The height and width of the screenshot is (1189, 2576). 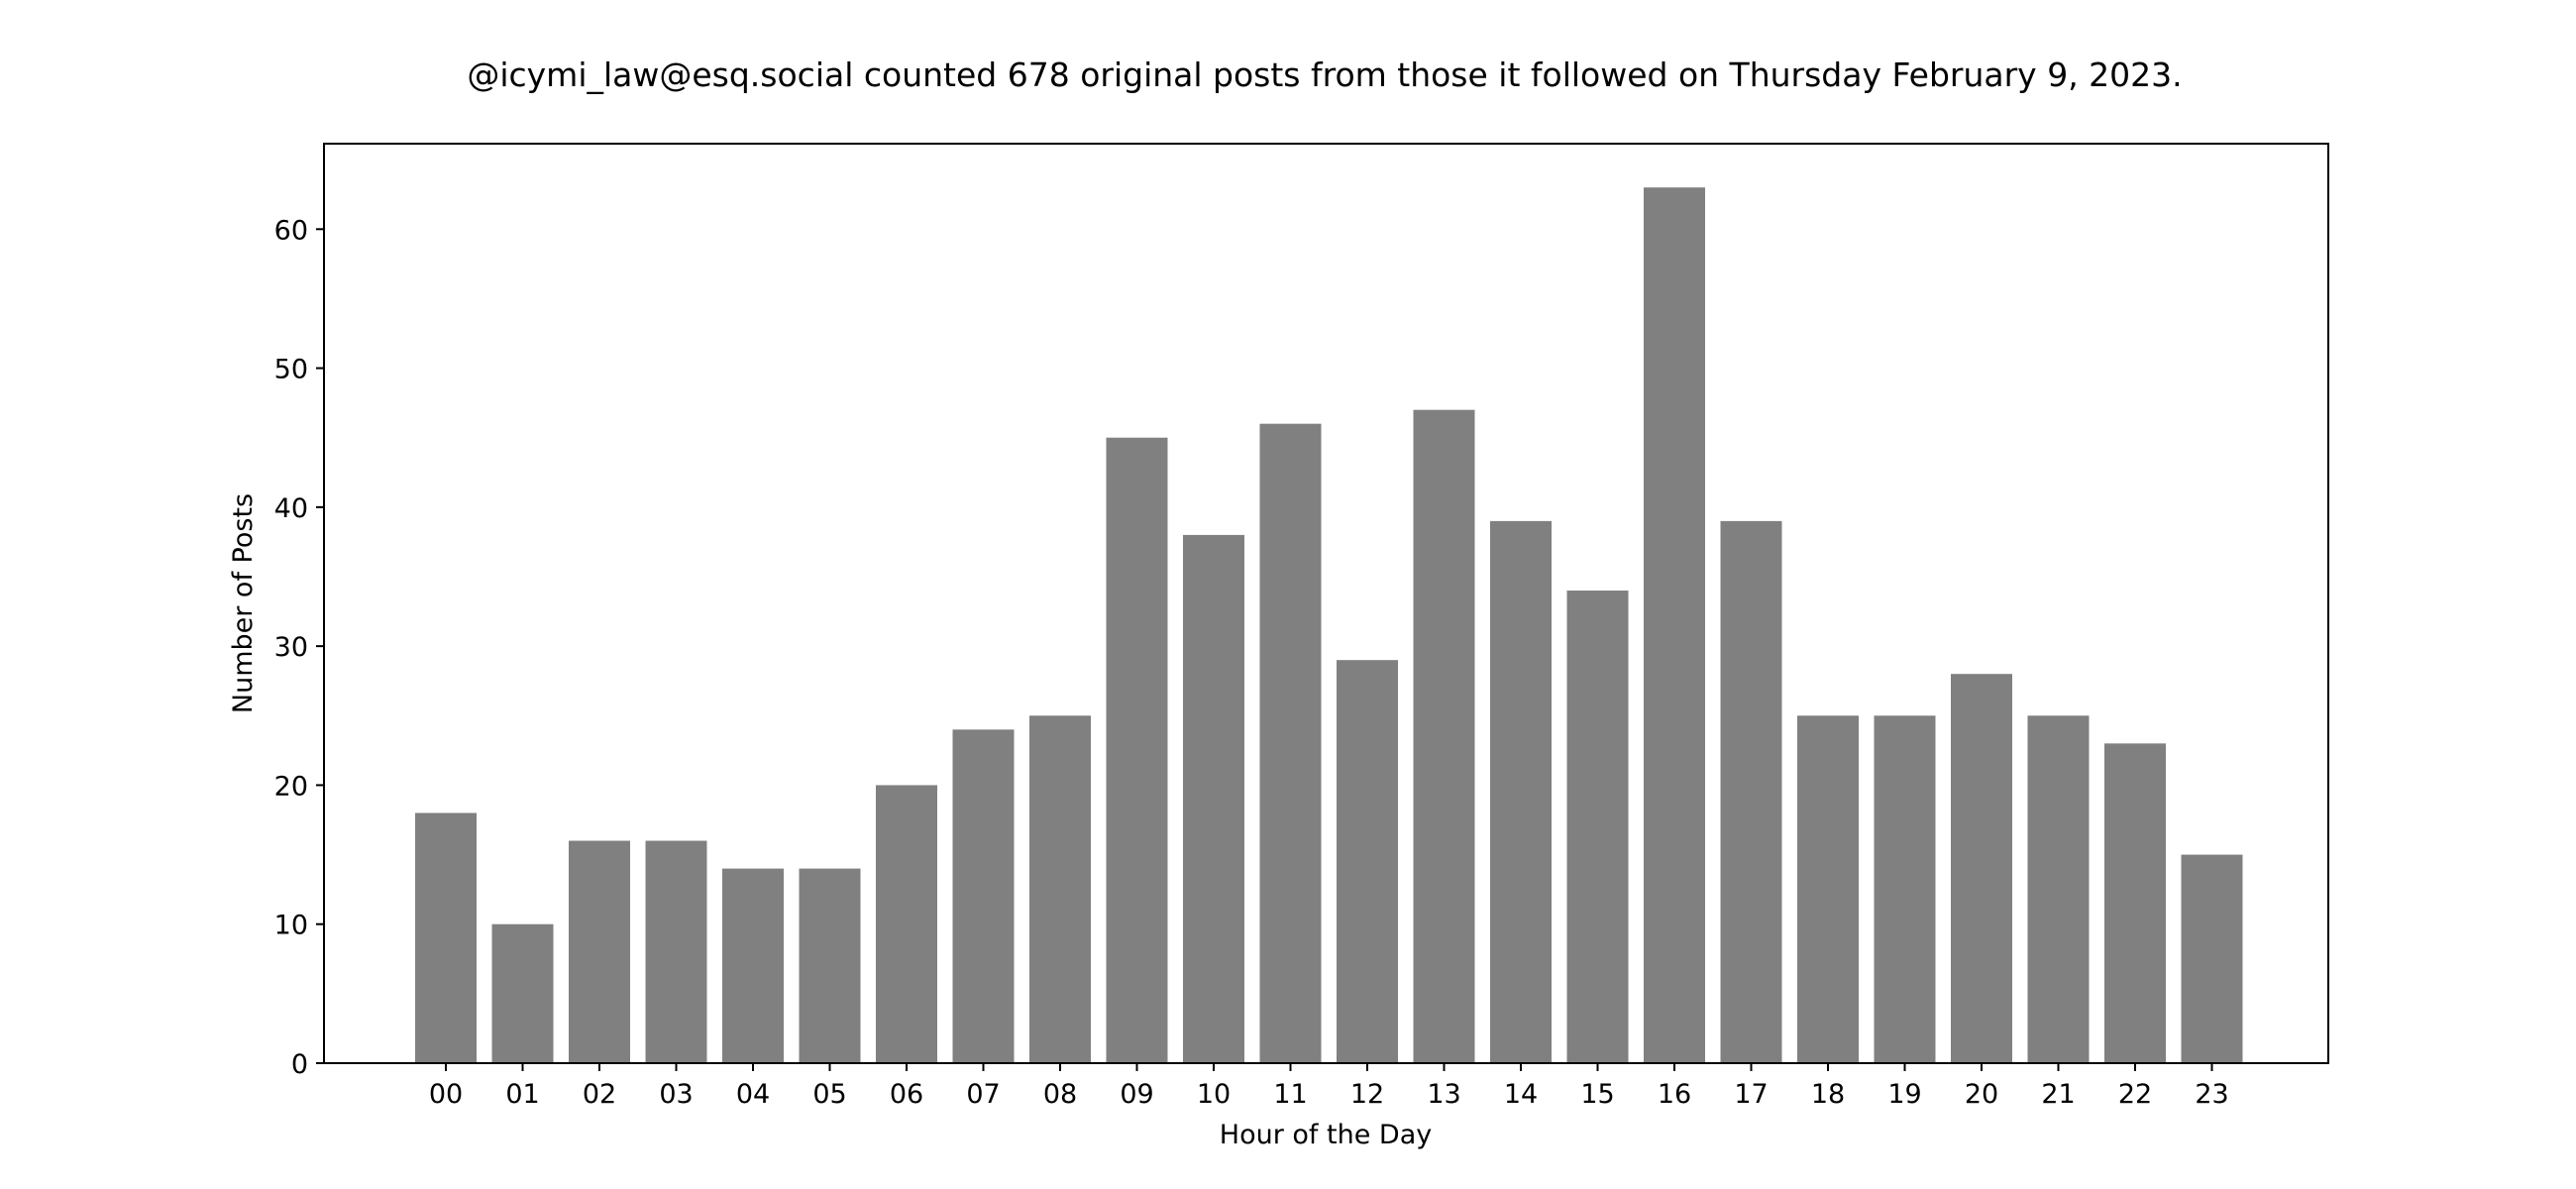 I want to click on x-tick-label: 05, so click(x=829, y=1094).